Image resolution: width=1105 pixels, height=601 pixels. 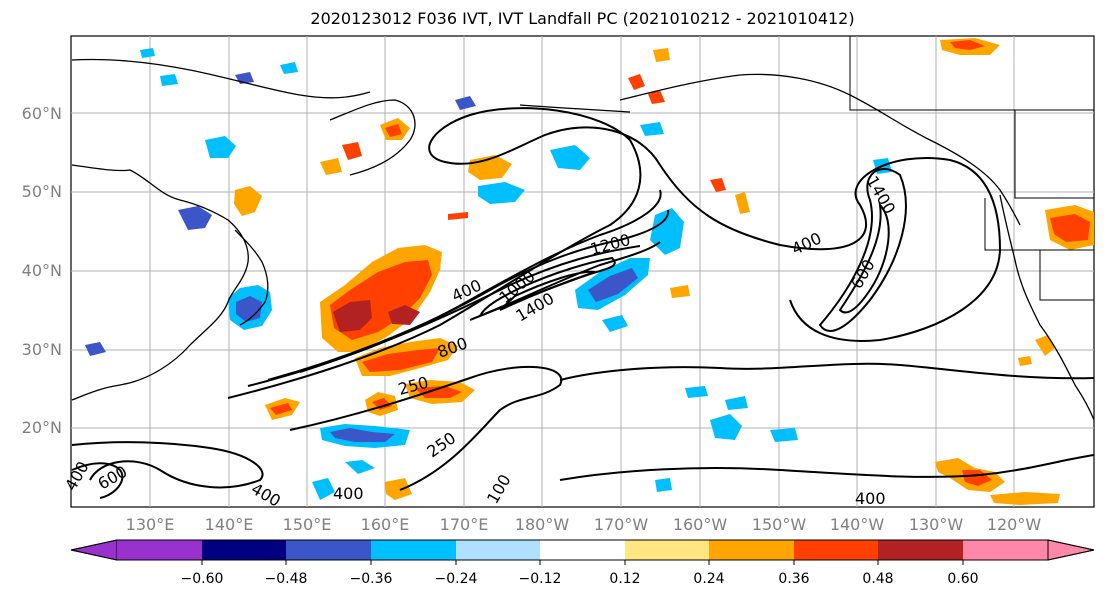 What do you see at coordinates (540, 579) in the screenshot?
I see `colorbar-tick-label: −0.12` at bounding box center [540, 579].